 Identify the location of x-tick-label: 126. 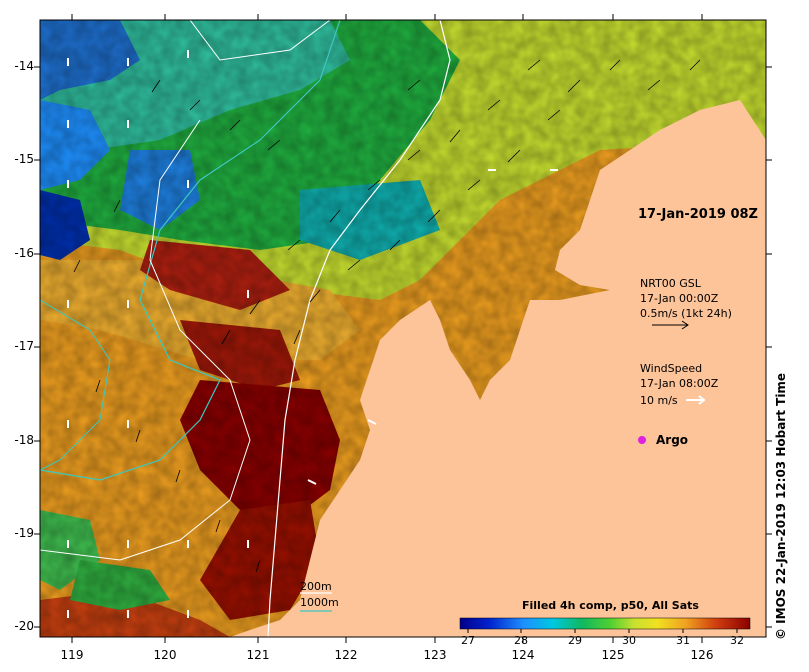
(702, 655).